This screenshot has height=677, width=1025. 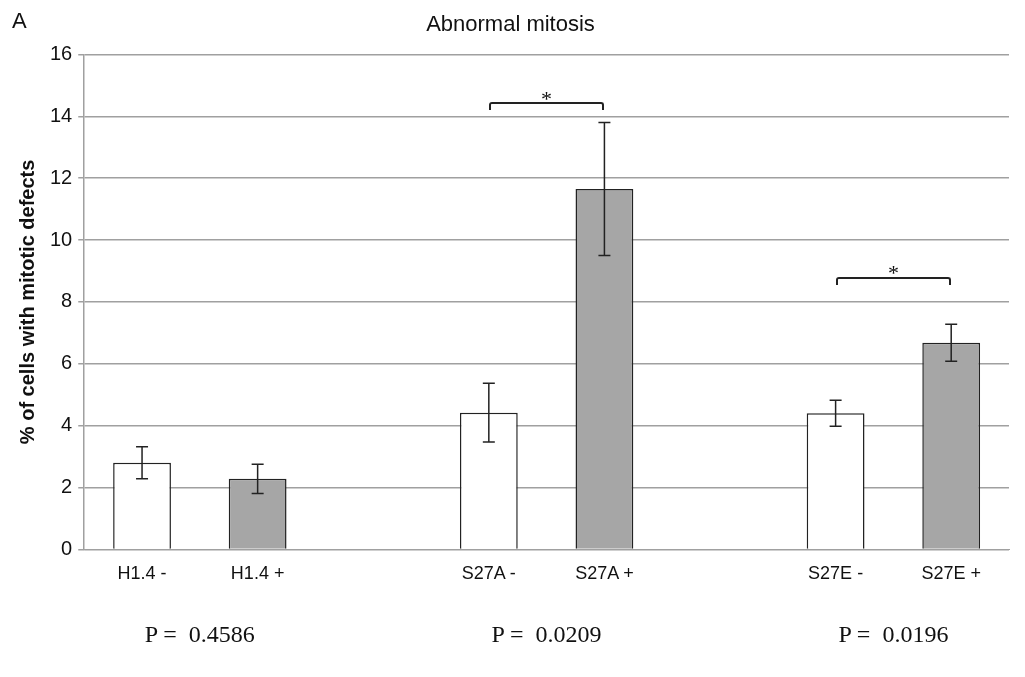 I want to click on y-tick-label: 14, so click(x=61, y=114).